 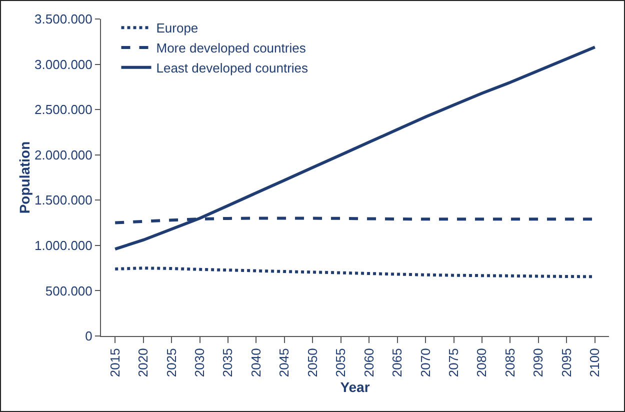 What do you see at coordinates (24, 177) in the screenshot?
I see `y-axis-title: Population` at bounding box center [24, 177].